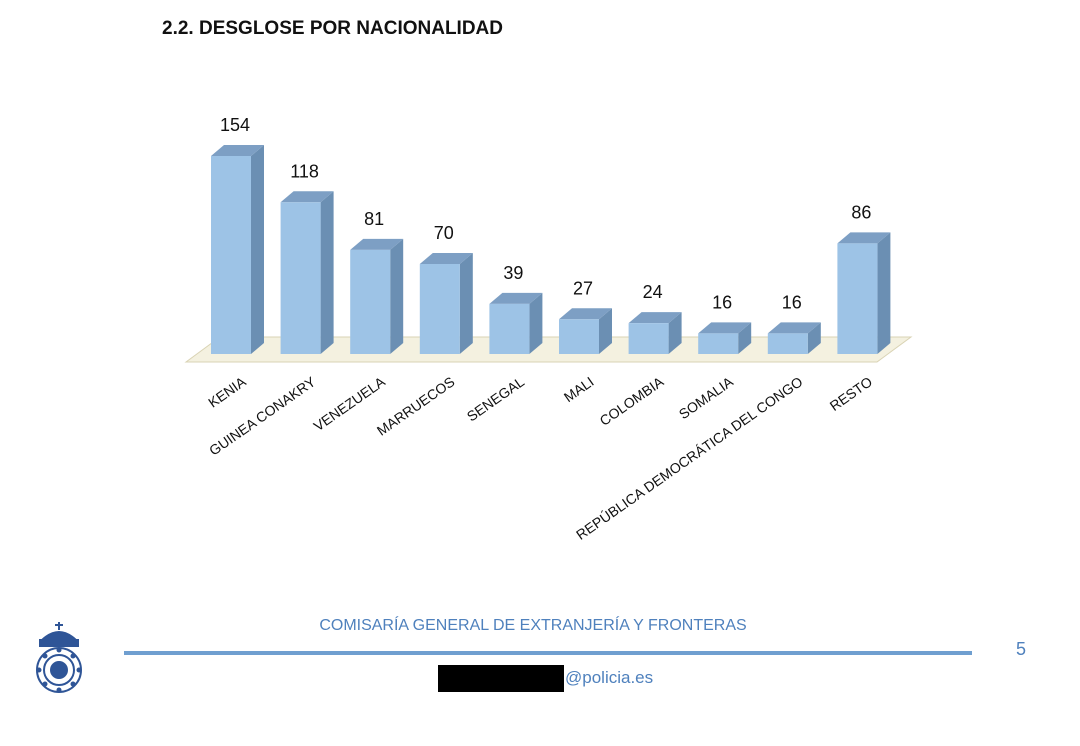  I want to click on data-label: 118, so click(304, 171).